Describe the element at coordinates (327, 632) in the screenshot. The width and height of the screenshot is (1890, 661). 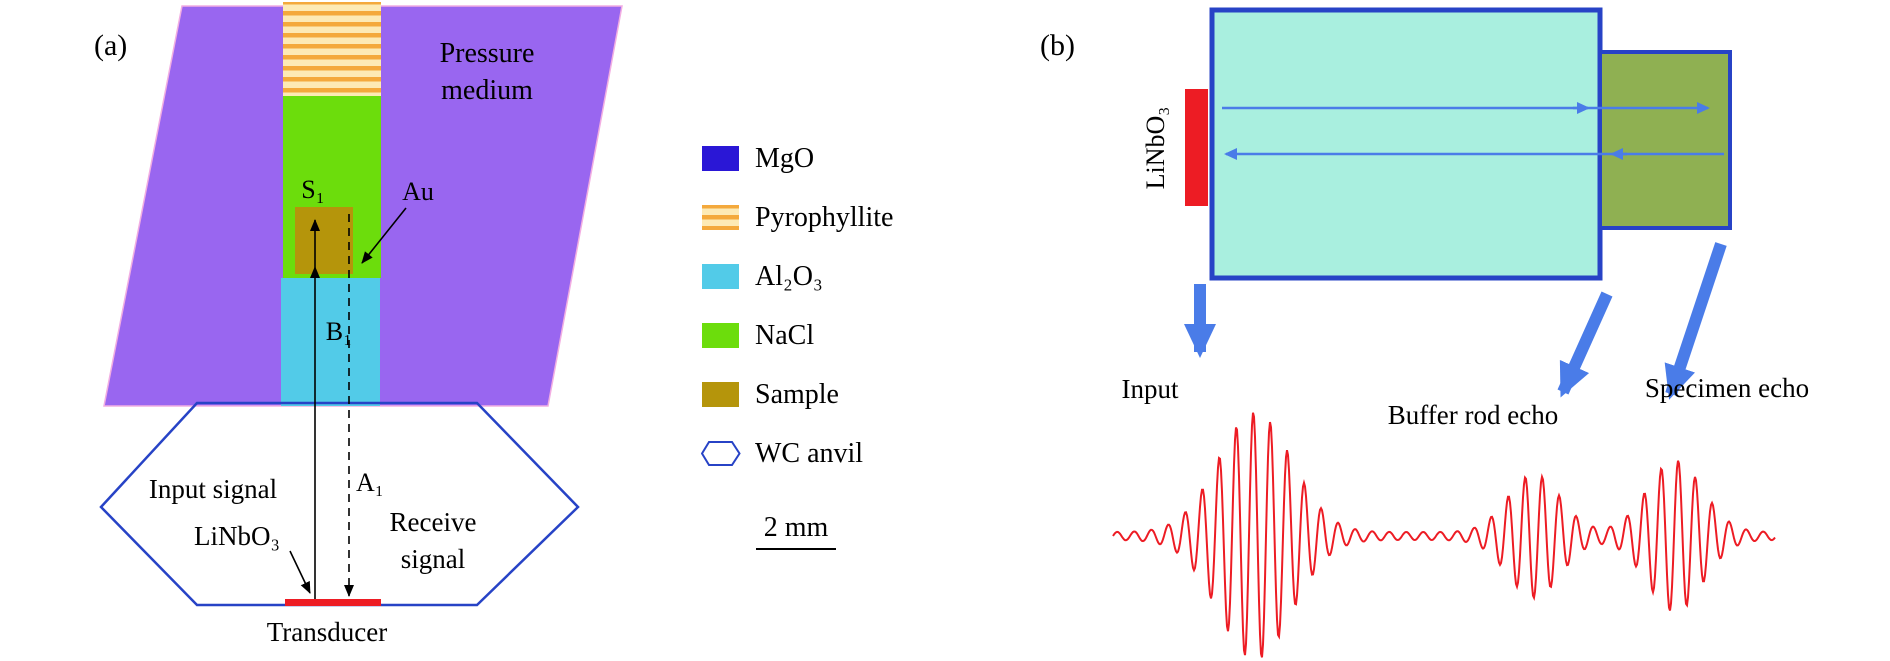
I see `transducer-label: Transducer` at that location.